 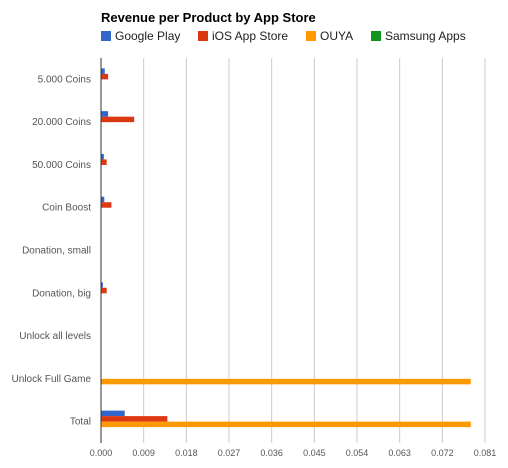 What do you see at coordinates (101, 453) in the screenshot?
I see `x-tick-label: 0.000` at bounding box center [101, 453].